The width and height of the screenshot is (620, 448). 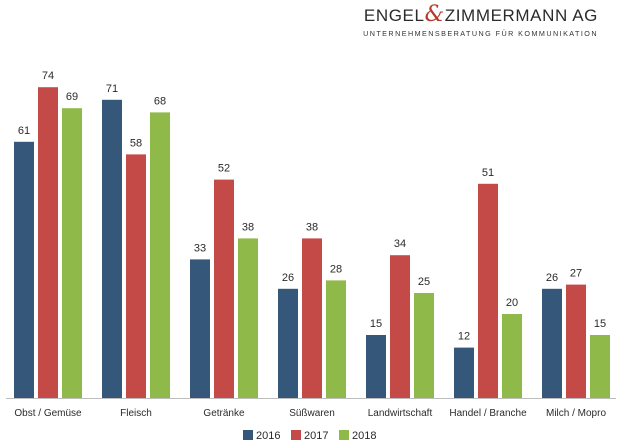 What do you see at coordinates (434, 14) in the screenshot?
I see `logo-ampersand: &` at bounding box center [434, 14].